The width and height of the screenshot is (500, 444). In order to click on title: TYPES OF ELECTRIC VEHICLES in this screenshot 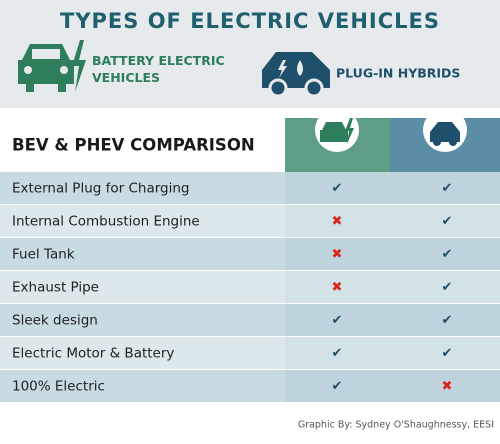, I will do `click(250, 21)`.